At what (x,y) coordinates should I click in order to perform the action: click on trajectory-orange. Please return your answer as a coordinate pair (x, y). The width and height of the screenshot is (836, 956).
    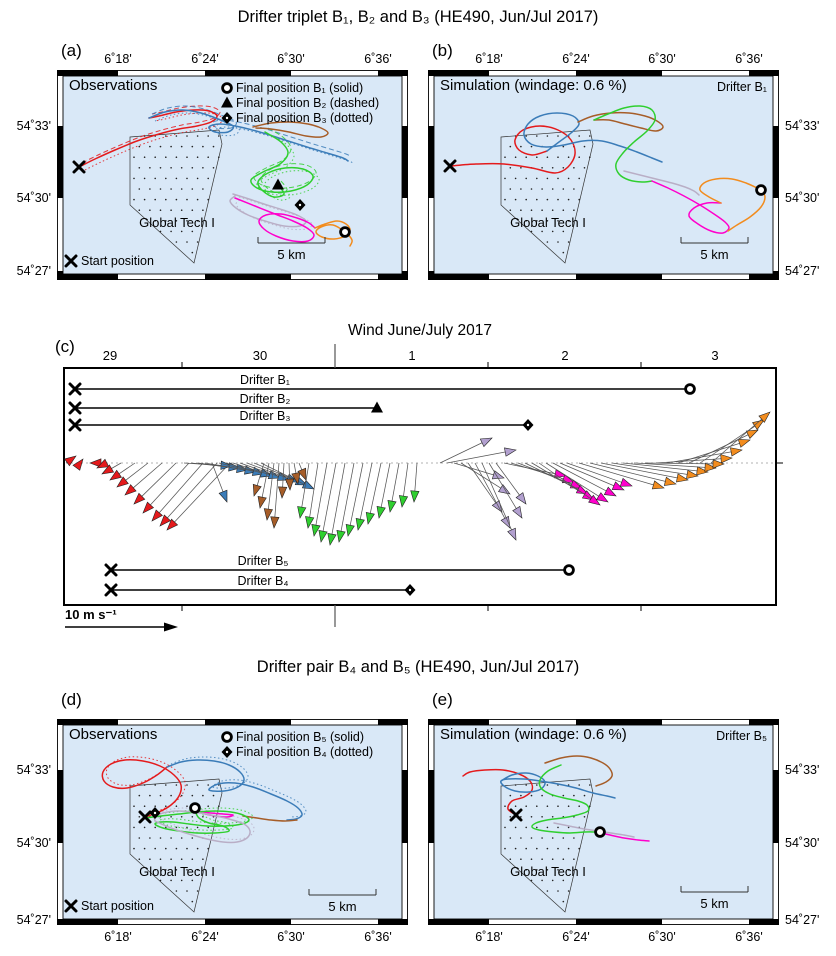
    Looking at the image, I should click on (732, 204).